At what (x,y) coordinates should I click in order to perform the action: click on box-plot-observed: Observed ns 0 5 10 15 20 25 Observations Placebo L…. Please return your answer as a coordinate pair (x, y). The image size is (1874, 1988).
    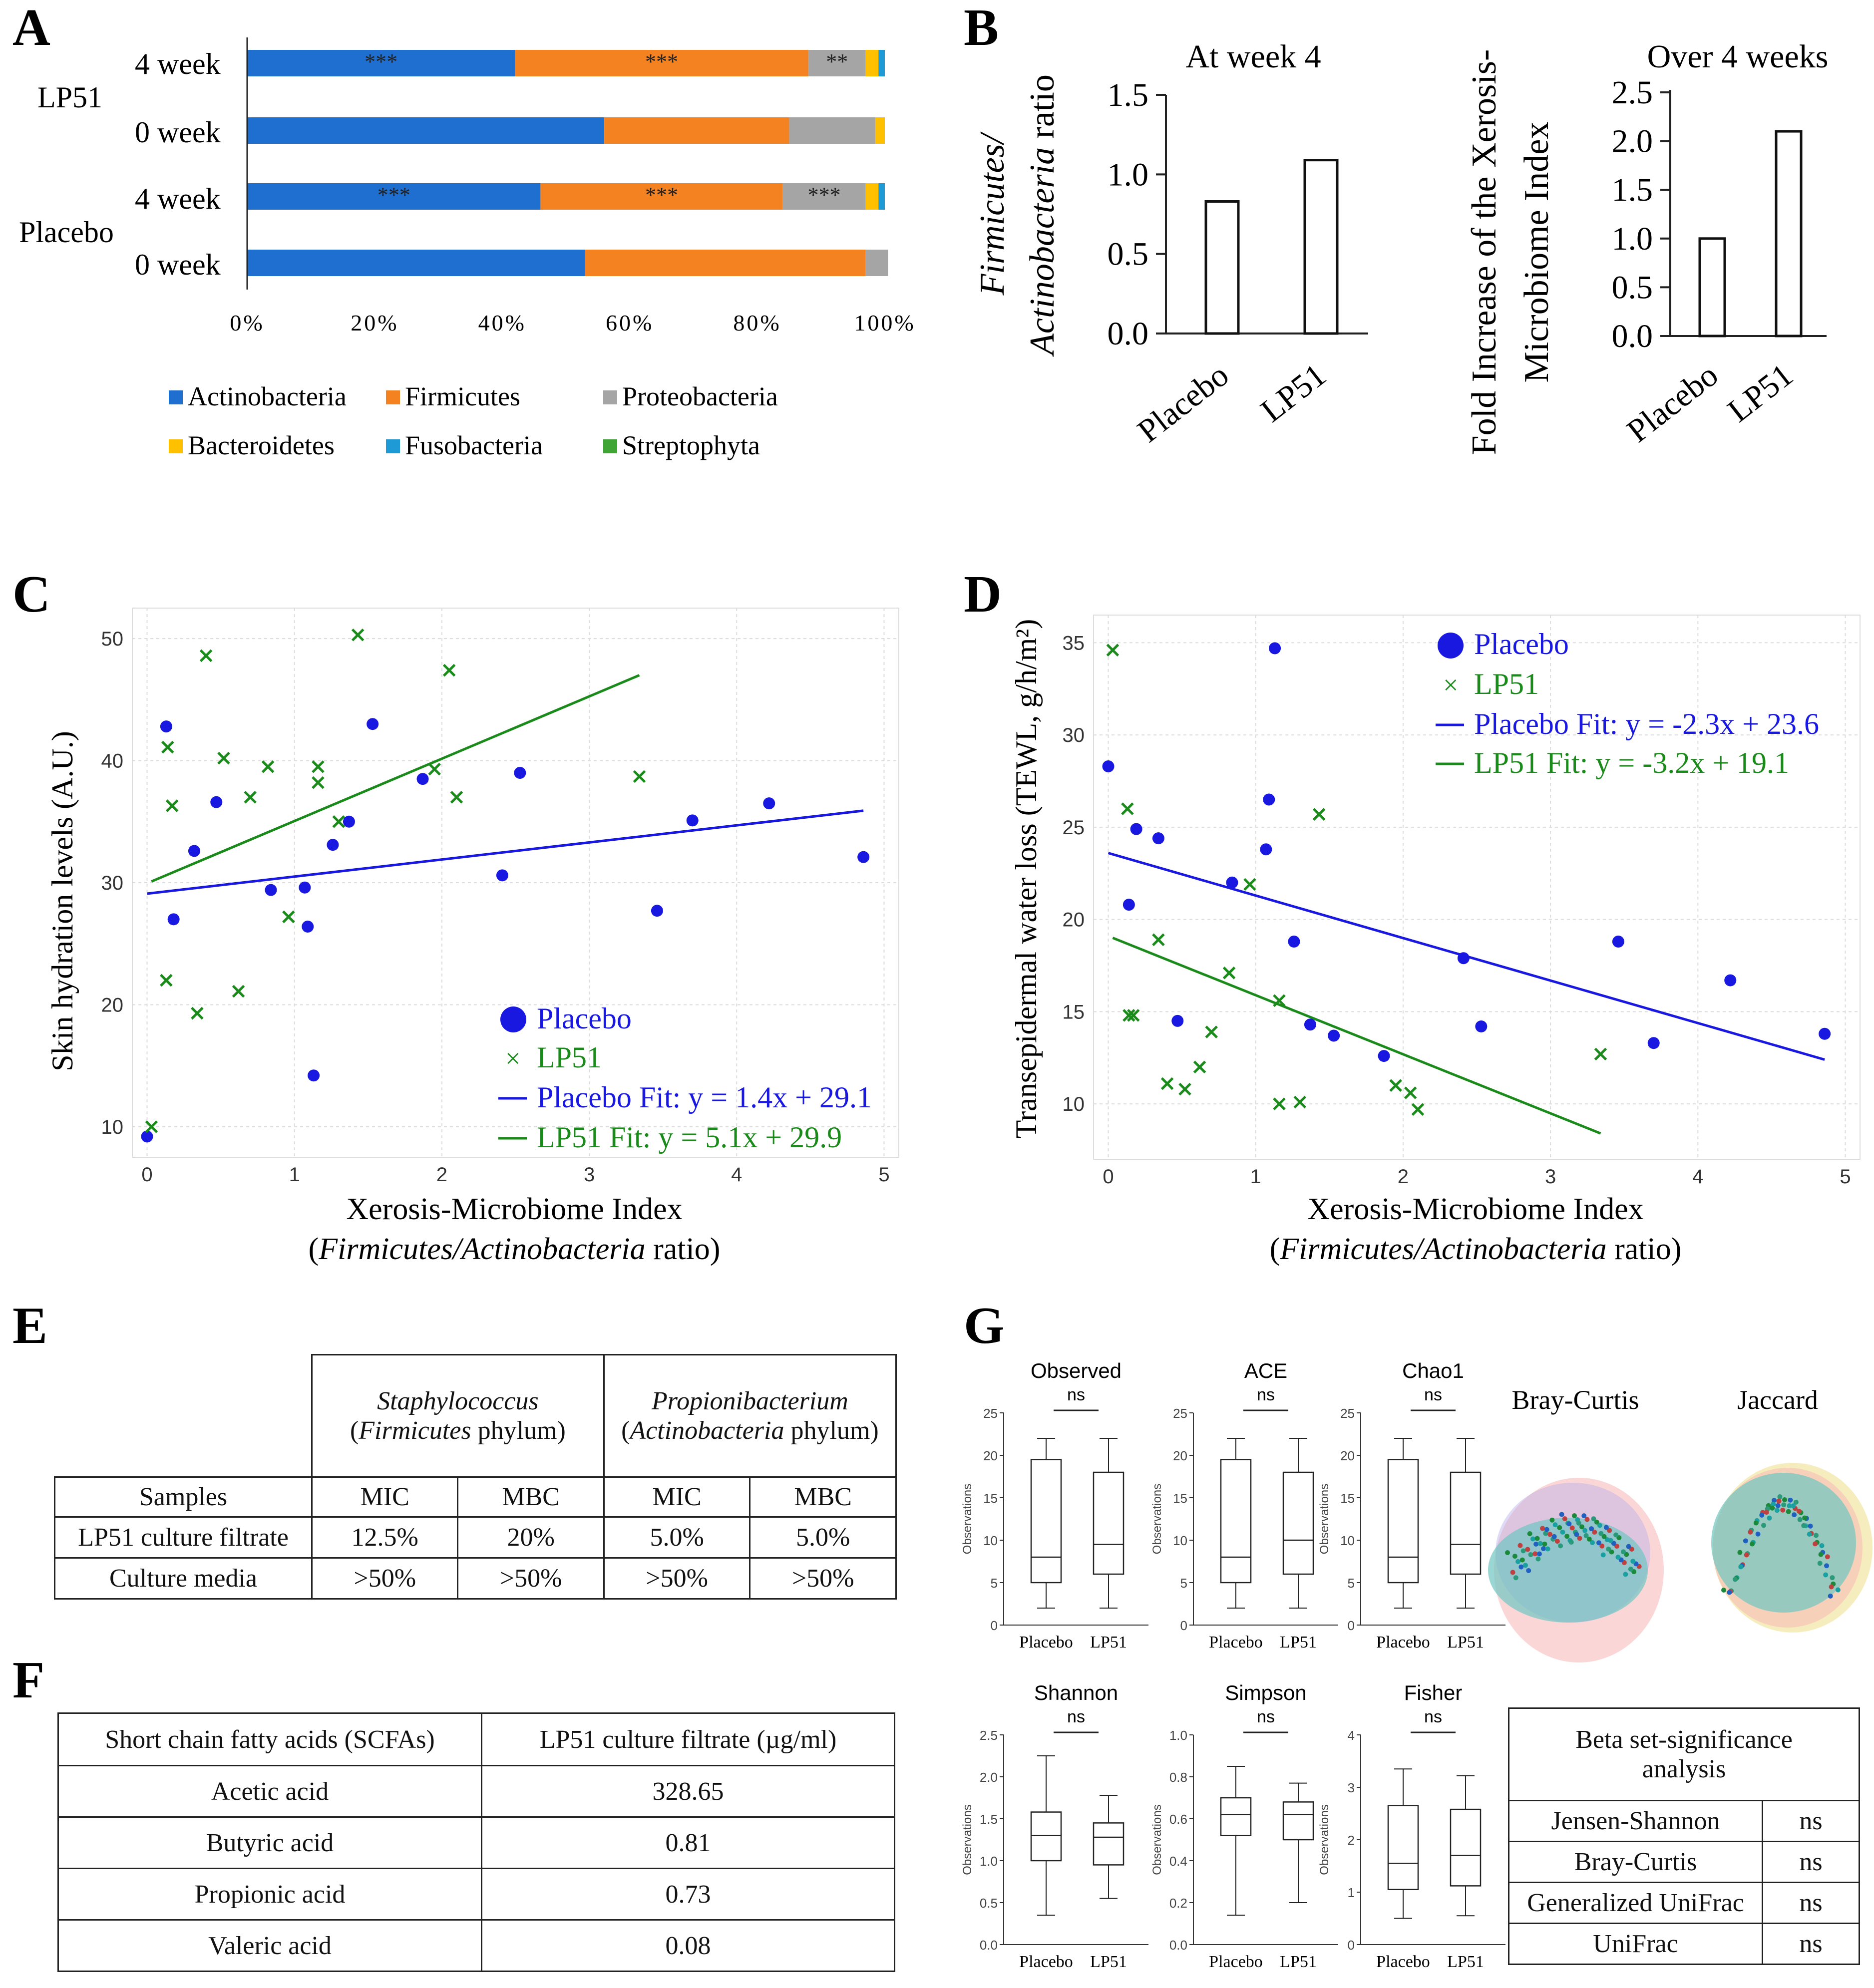
    Looking at the image, I should click on (1054, 1505).